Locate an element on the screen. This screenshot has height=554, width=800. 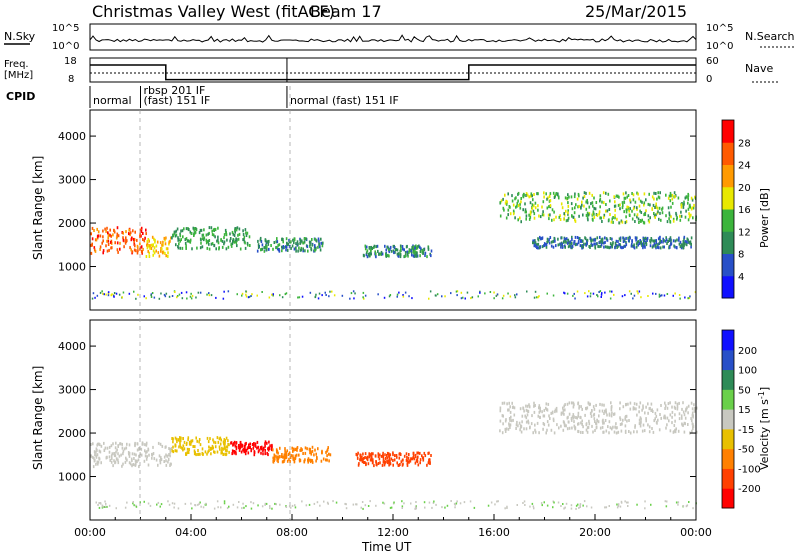
colorbar-tick-label: 100 is located at coordinates (747, 371).